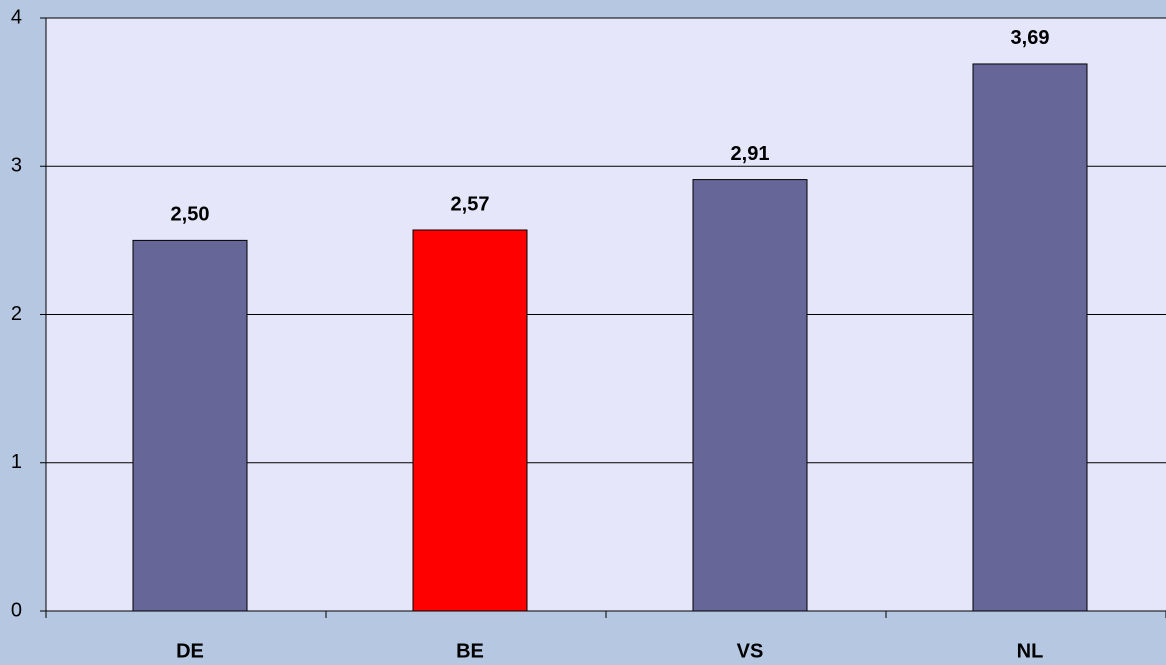  Describe the element at coordinates (750, 651) in the screenshot. I see `x-tick-label: VS` at that location.